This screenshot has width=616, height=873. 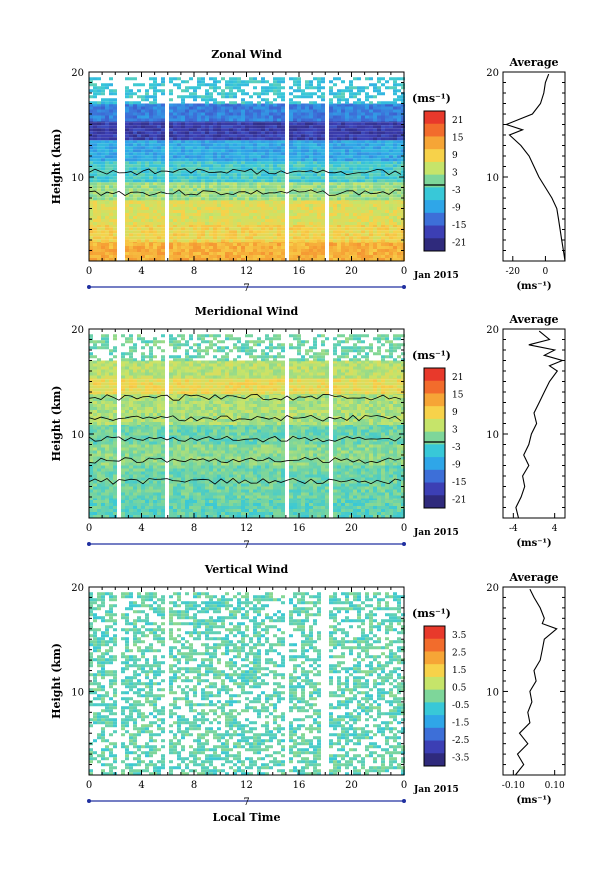 I want to click on colorbar-swatch, so click(x=434, y=219).